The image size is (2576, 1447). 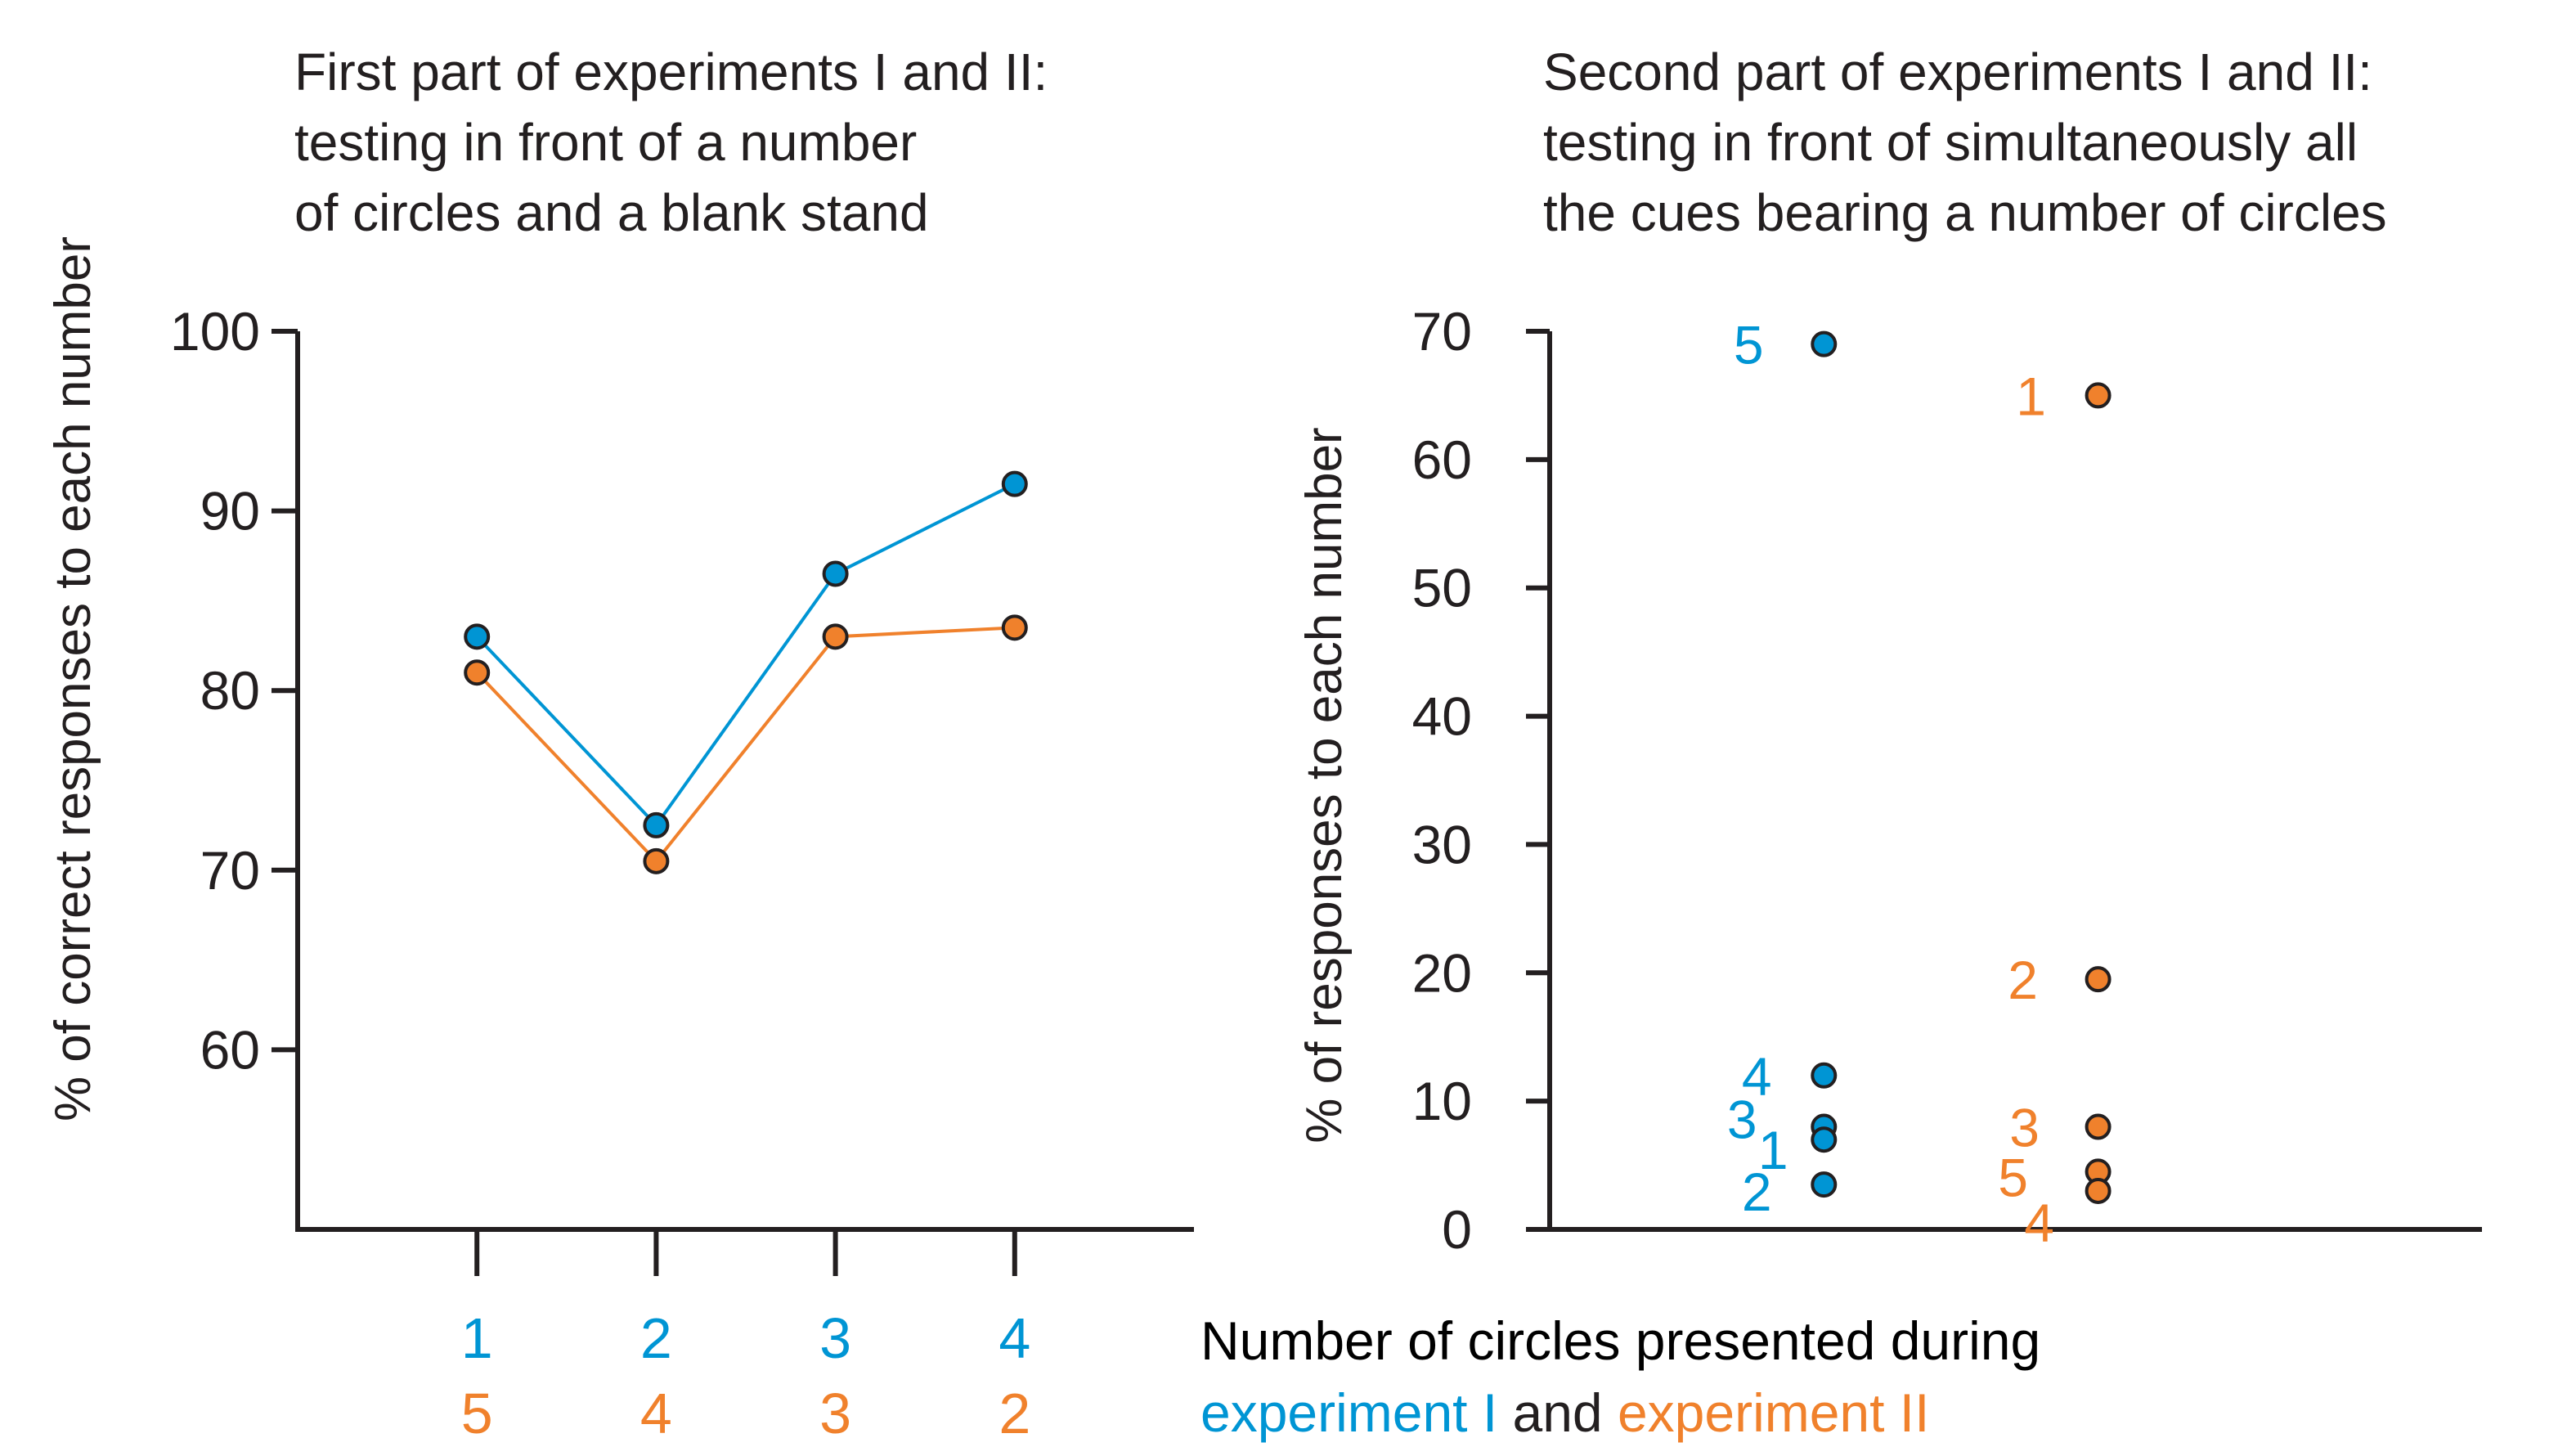 What do you see at coordinates (1950, 142) in the screenshot?
I see `right-title-line-2: testing in front of simultaneously all` at bounding box center [1950, 142].